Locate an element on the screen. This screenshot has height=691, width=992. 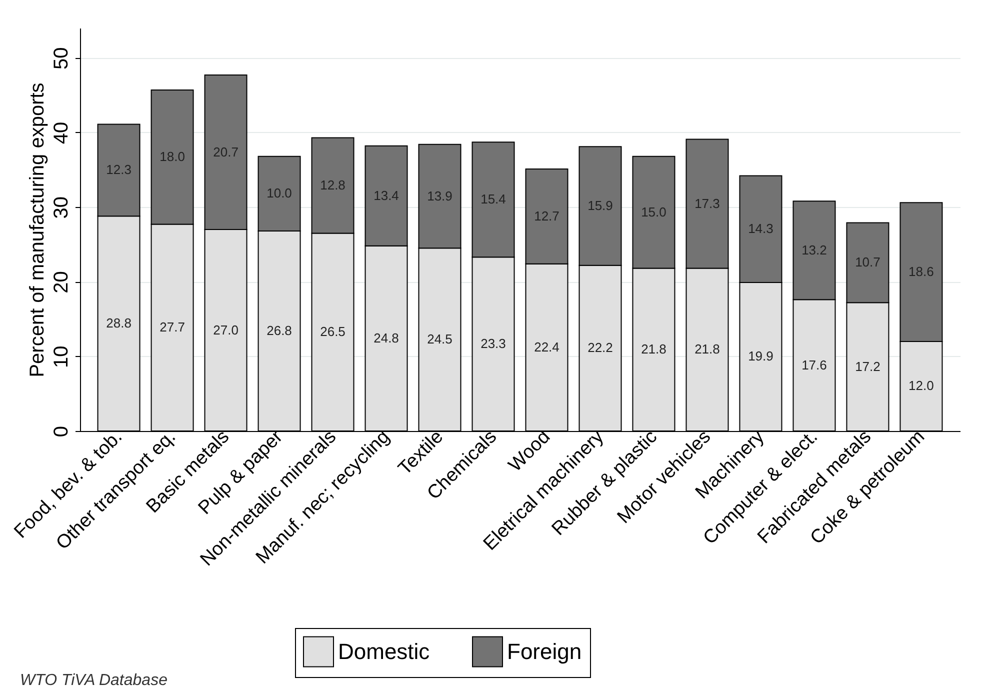
data-label: 12.0 is located at coordinates (921, 386).